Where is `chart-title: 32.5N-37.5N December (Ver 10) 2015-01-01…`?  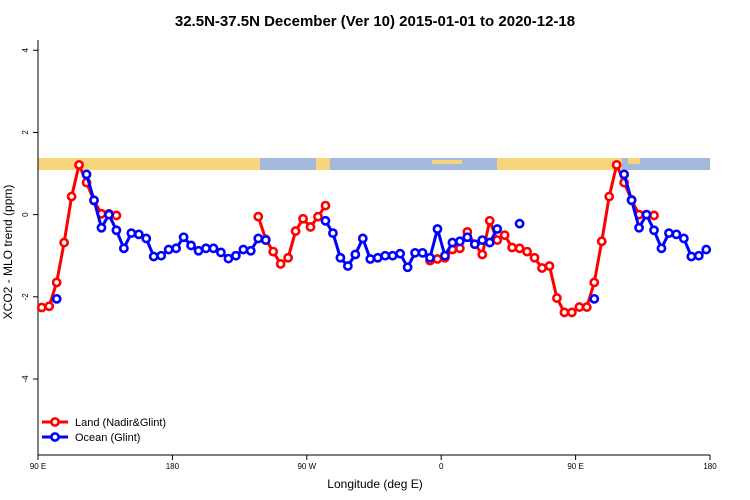
chart-title: 32.5N-37.5N December (Ver 10) 2015-01-01… is located at coordinates (375, 21).